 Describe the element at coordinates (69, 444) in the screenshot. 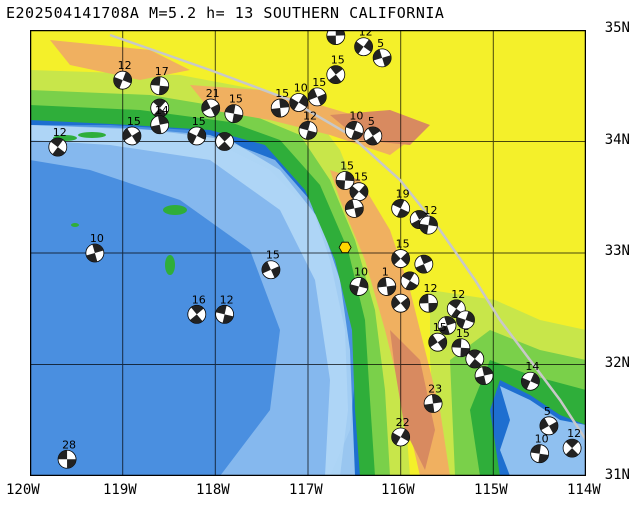

I see `depth-label: 28` at that location.